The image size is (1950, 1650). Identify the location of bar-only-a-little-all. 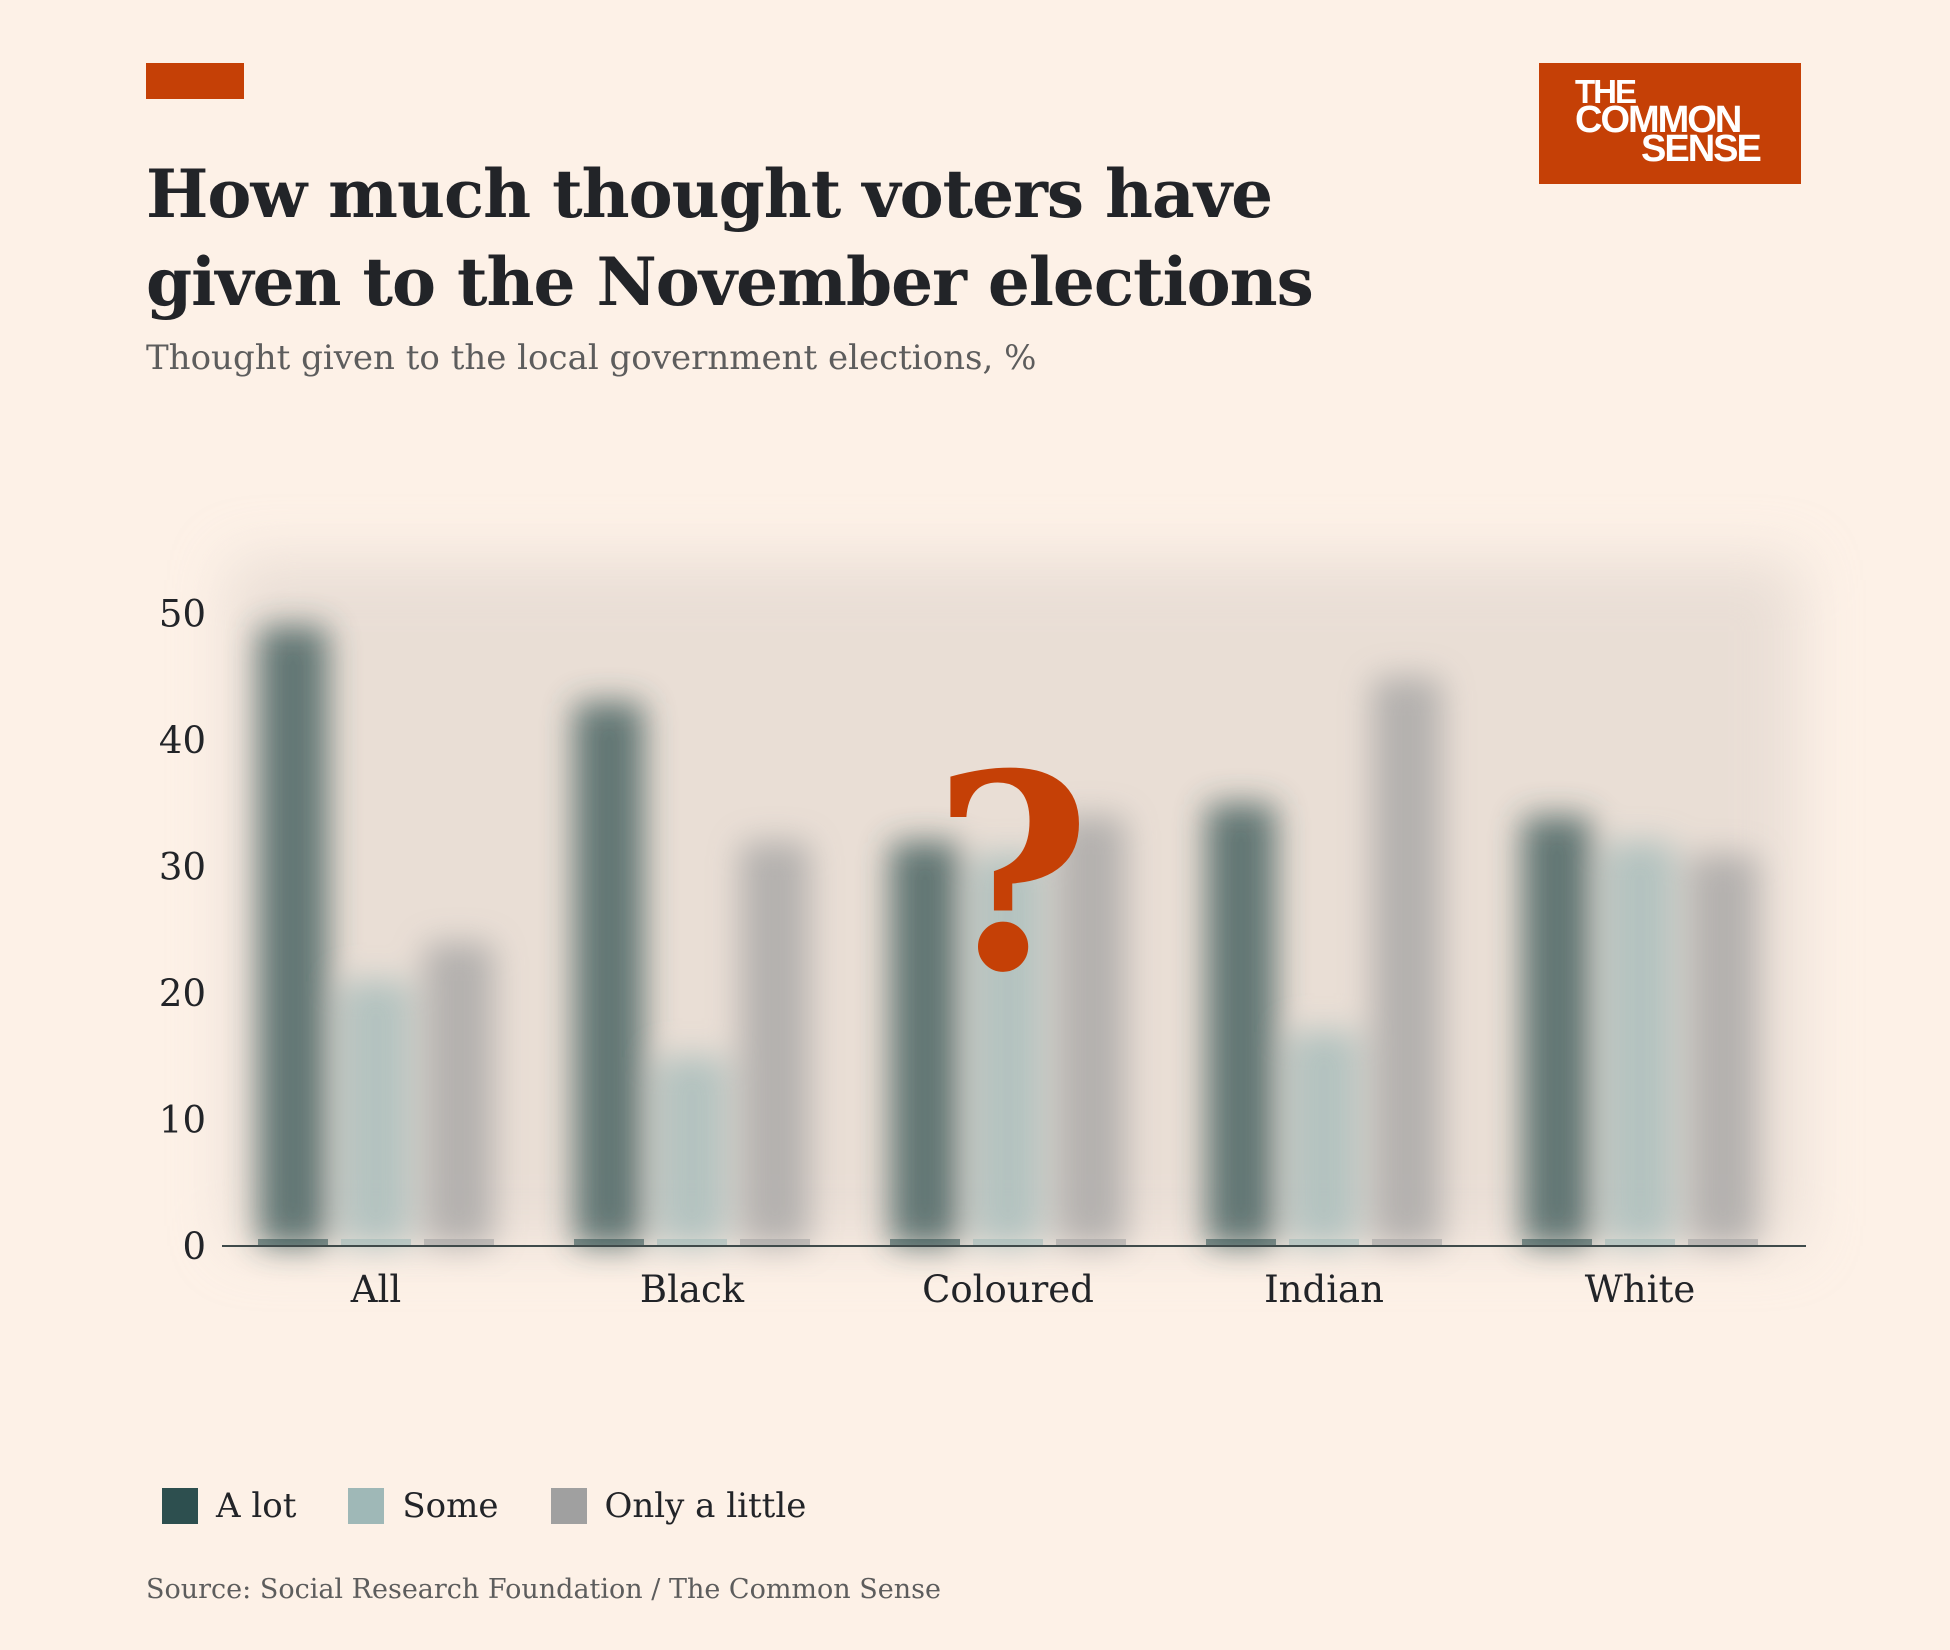
(459, 1094).